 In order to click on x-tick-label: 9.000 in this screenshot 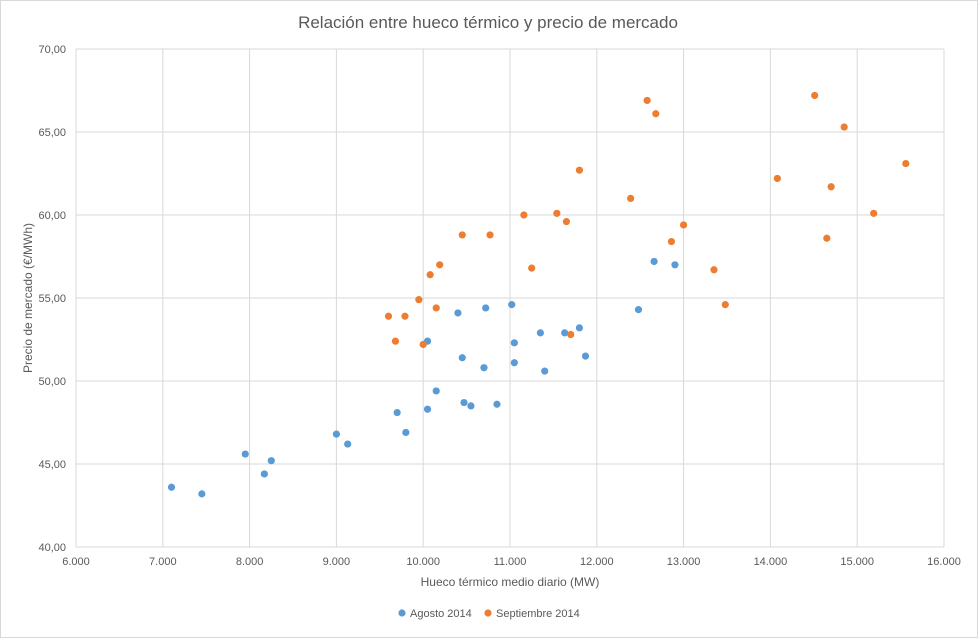, I will do `click(337, 562)`.